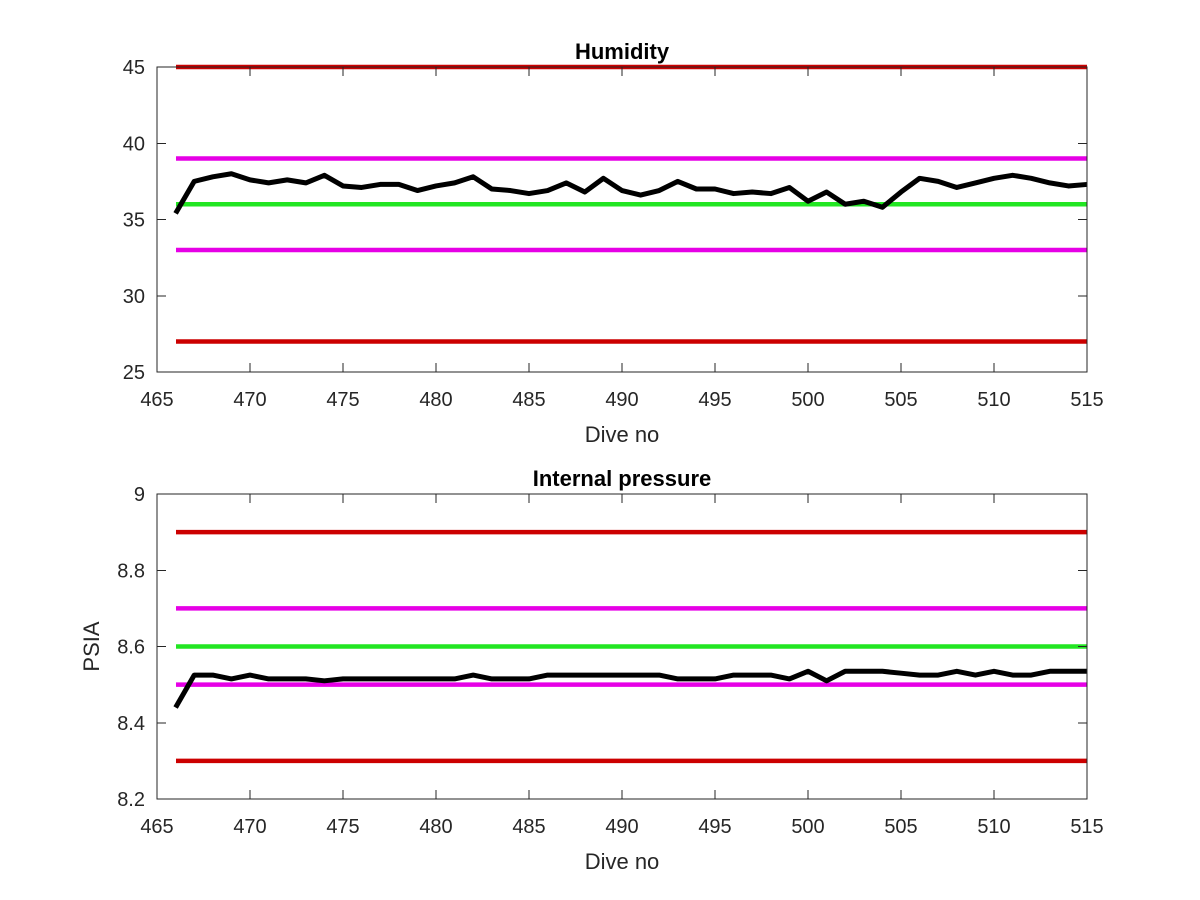  Describe the element at coordinates (139, 495) in the screenshot. I see `y-tick-label: 9` at that location.